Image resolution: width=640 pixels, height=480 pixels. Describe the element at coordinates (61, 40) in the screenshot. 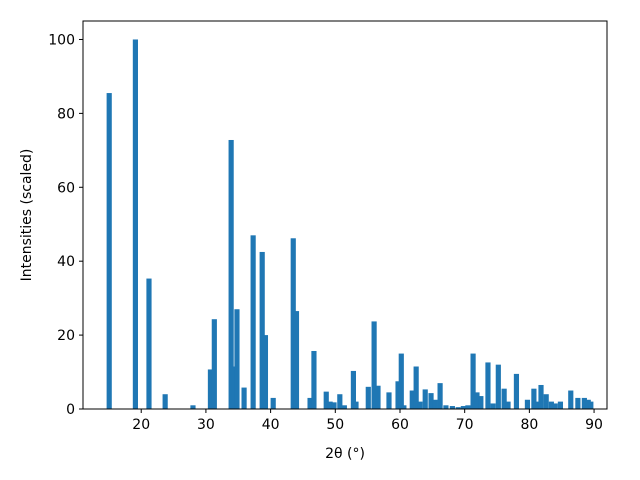

I see `y-tick-label: 100` at that location.